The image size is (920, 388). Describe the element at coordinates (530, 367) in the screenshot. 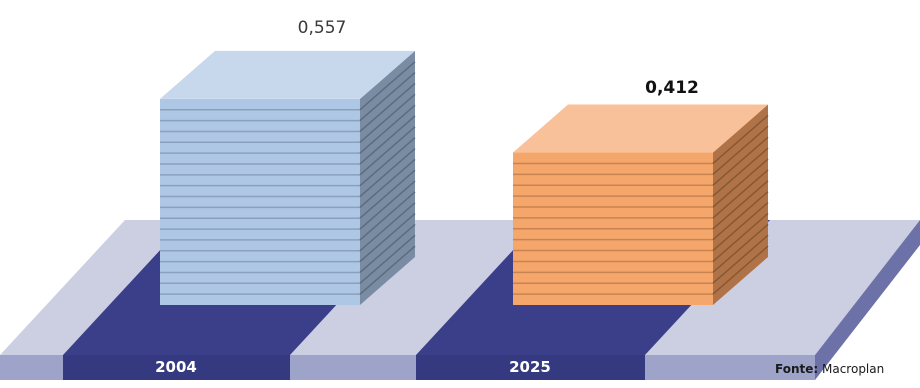

I see `category-label-2025: 2025` at that location.